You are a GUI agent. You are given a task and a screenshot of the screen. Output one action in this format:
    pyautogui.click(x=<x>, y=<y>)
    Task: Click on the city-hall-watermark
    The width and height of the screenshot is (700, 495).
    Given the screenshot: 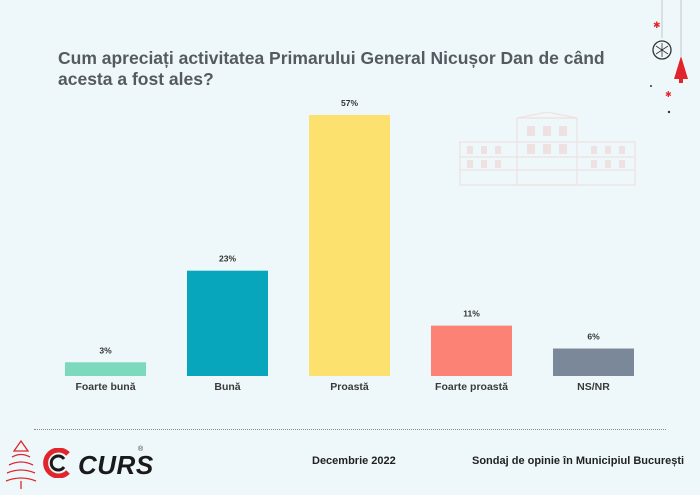 What is the action you would take?
    pyautogui.click(x=547, y=149)
    